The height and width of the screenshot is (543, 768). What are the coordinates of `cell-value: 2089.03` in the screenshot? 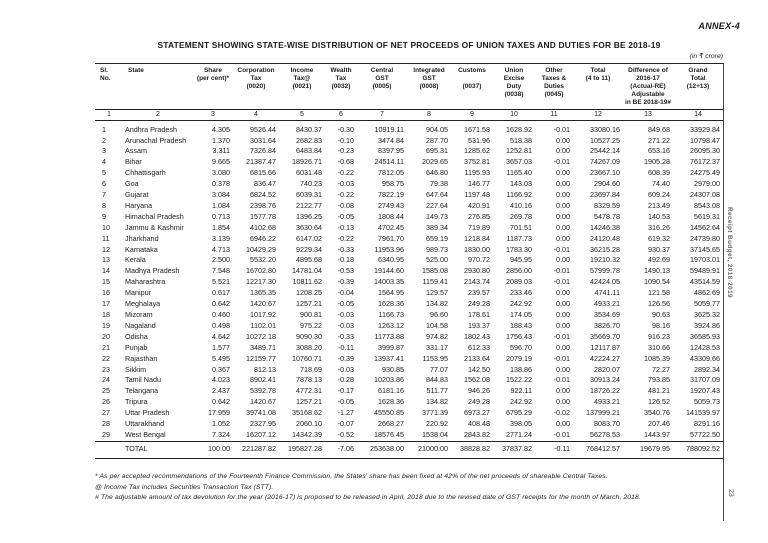 It's located at (519, 282).